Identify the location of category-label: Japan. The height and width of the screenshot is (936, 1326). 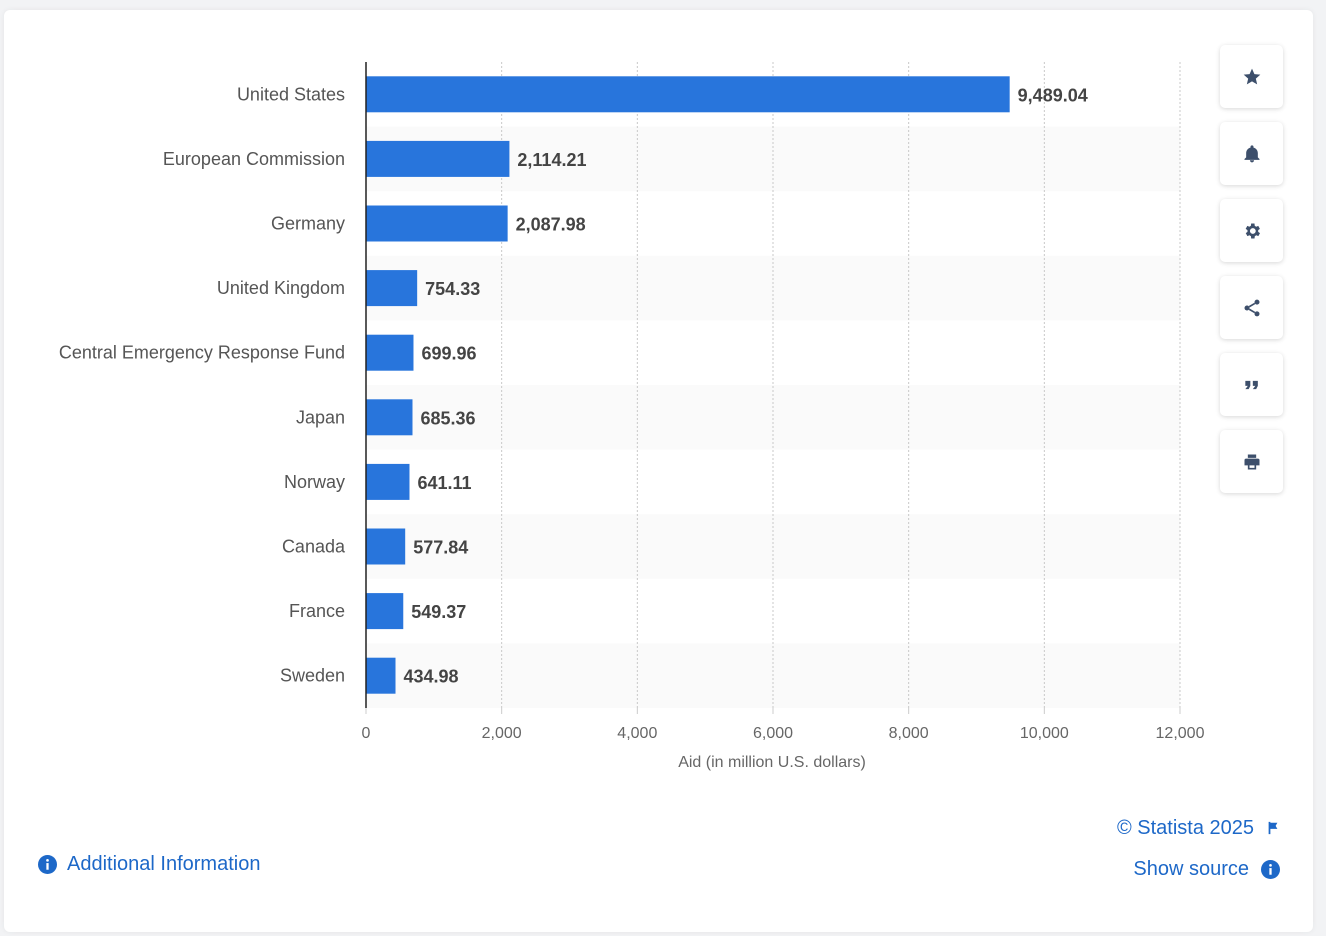
(320, 417).